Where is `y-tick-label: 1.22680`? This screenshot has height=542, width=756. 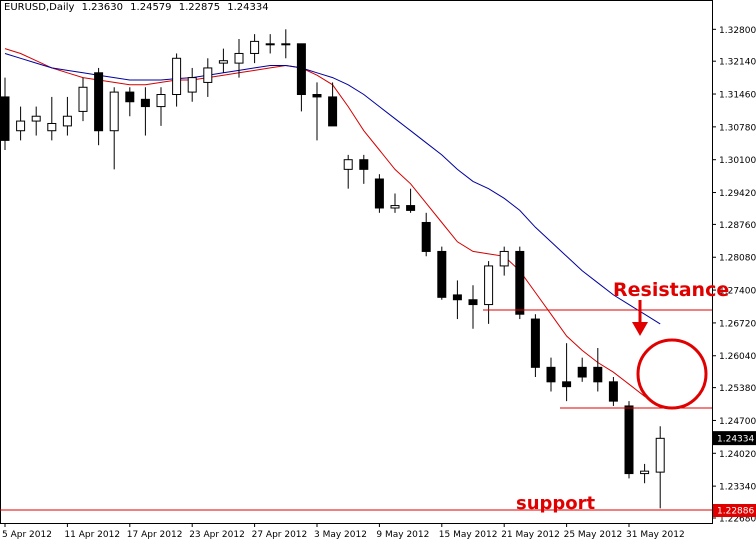 y-tick-label: 1.22680 is located at coordinates (737, 520).